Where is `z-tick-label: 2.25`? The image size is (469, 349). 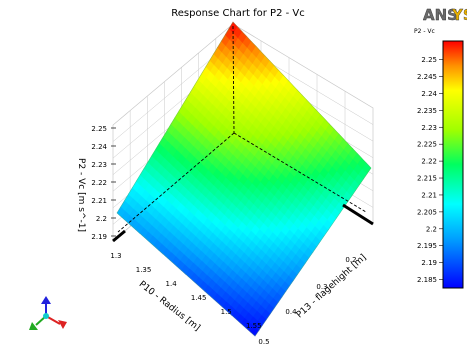 z-tick-label: 2.25 is located at coordinates (99, 129).